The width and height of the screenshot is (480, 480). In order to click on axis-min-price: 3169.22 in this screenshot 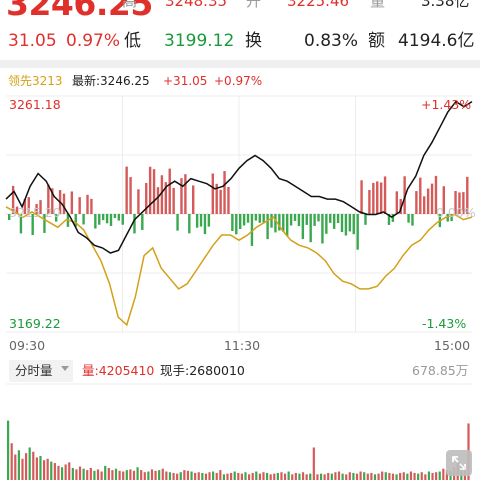, I will do `click(35, 323)`.